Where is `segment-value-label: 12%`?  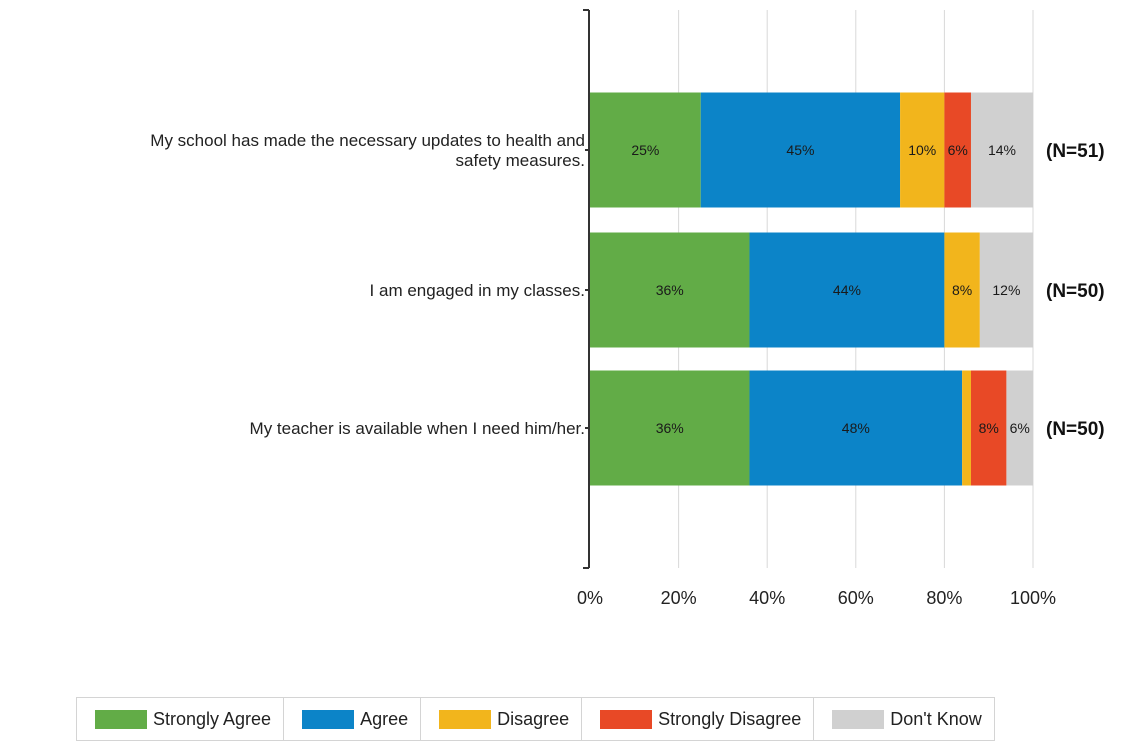 segment-value-label: 12% is located at coordinates (1006, 290).